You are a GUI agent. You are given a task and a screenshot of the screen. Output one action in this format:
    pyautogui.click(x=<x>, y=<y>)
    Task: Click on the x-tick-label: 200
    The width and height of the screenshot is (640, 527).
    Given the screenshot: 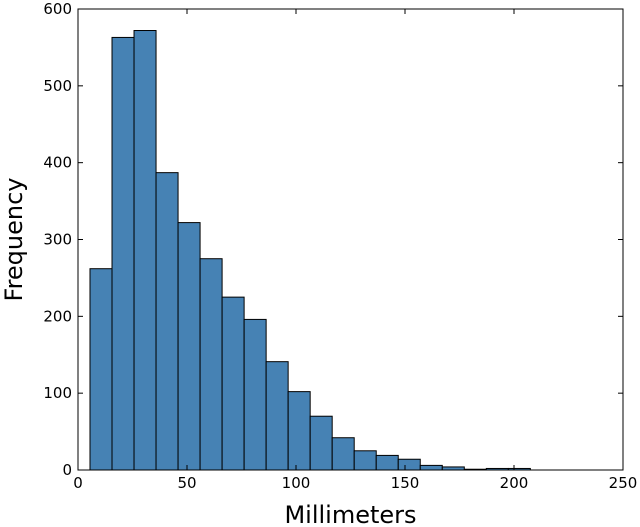 What is the action you would take?
    pyautogui.click(x=514, y=483)
    